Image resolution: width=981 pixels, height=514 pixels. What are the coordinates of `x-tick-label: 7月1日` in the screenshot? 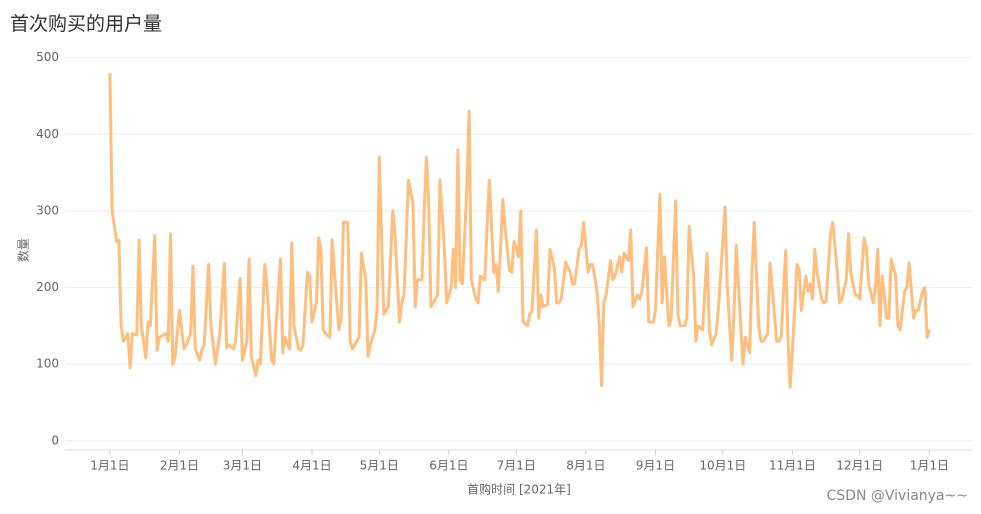 It's located at (516, 466).